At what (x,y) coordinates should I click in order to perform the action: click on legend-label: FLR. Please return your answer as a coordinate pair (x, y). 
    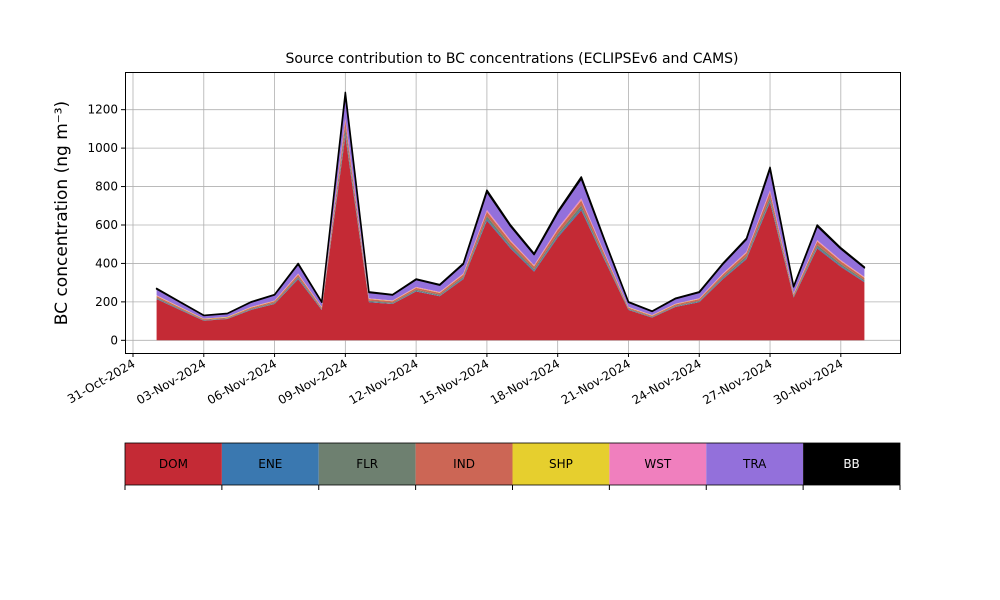
    Looking at the image, I should click on (367, 464).